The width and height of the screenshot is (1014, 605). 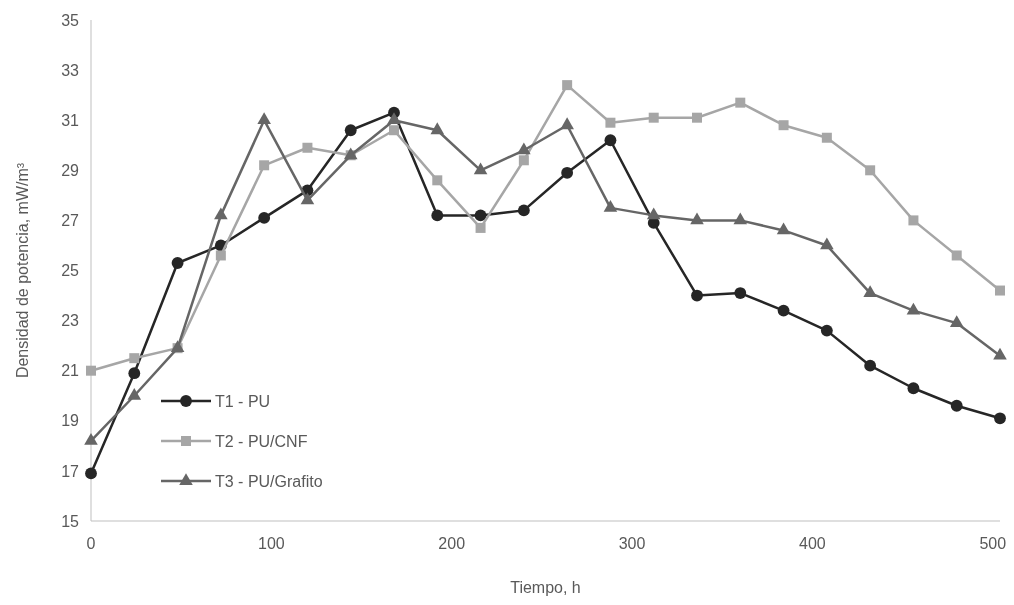 What do you see at coordinates (632, 543) in the screenshot?
I see `x-tick-label: 300` at bounding box center [632, 543].